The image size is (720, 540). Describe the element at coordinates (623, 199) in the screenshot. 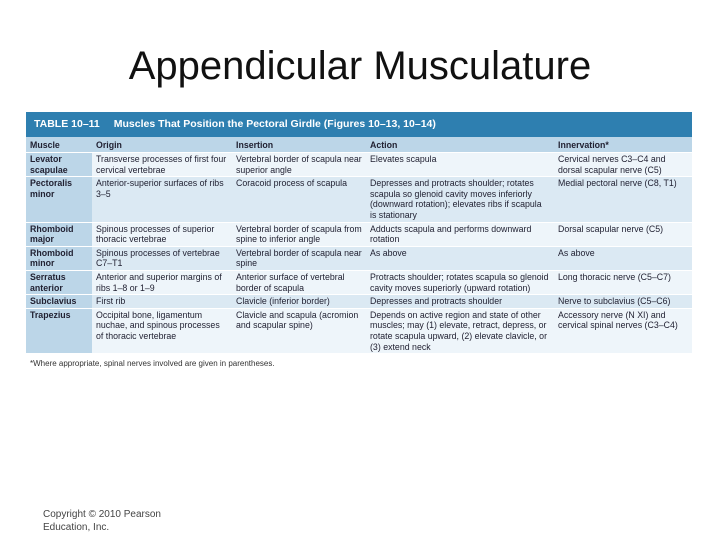

I see `cell-innervation: Medial pectoral nerve (C8, T1)` at that location.